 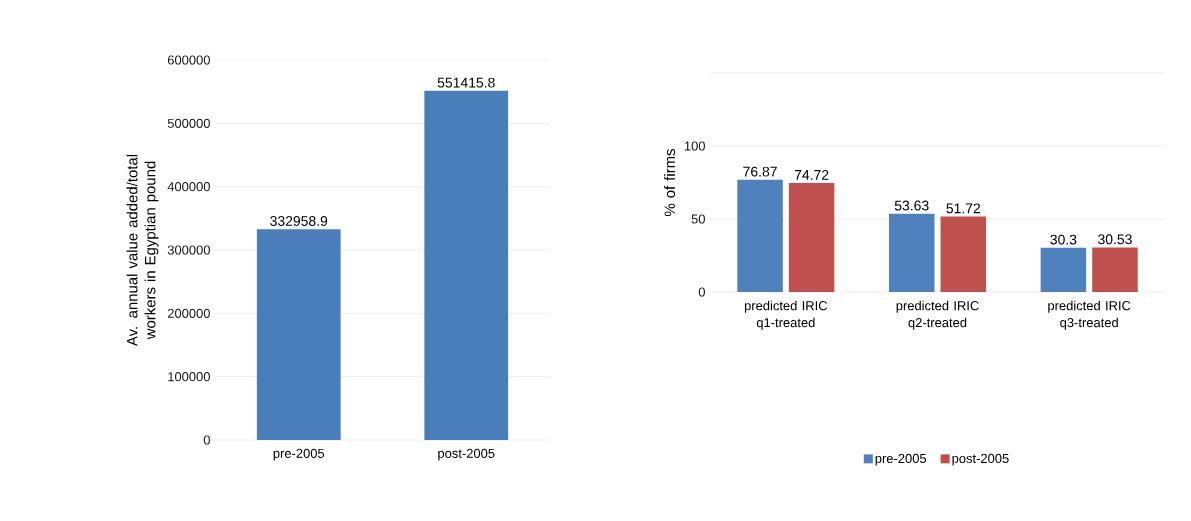 What do you see at coordinates (698, 219) in the screenshot?
I see `y-tick-label: 50` at bounding box center [698, 219].